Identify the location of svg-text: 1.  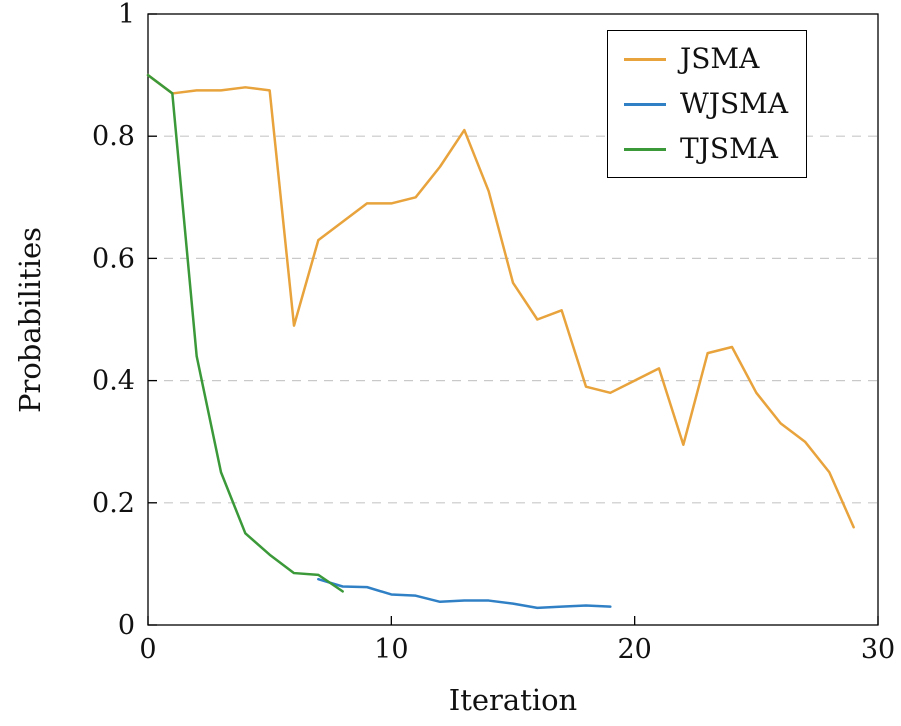
(126, 15).